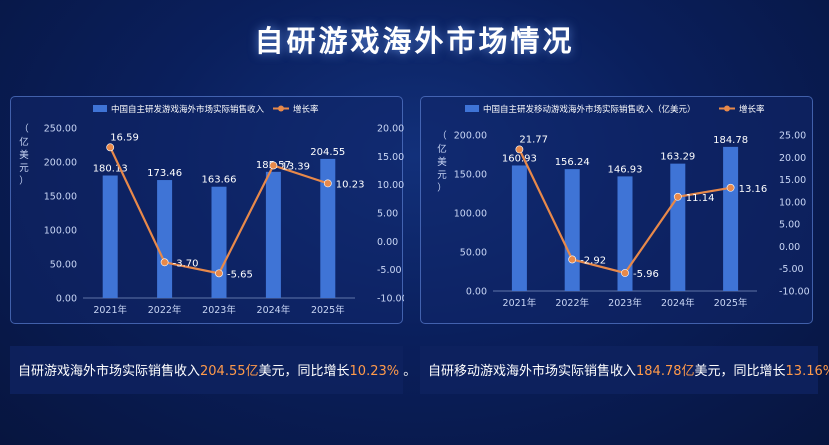  What do you see at coordinates (213, 370) in the screenshot?
I see `caption-game-revenue: 自研游戏海外市场实际销售收入204.55亿美元，同比增长10.23% 。` at bounding box center [213, 370].